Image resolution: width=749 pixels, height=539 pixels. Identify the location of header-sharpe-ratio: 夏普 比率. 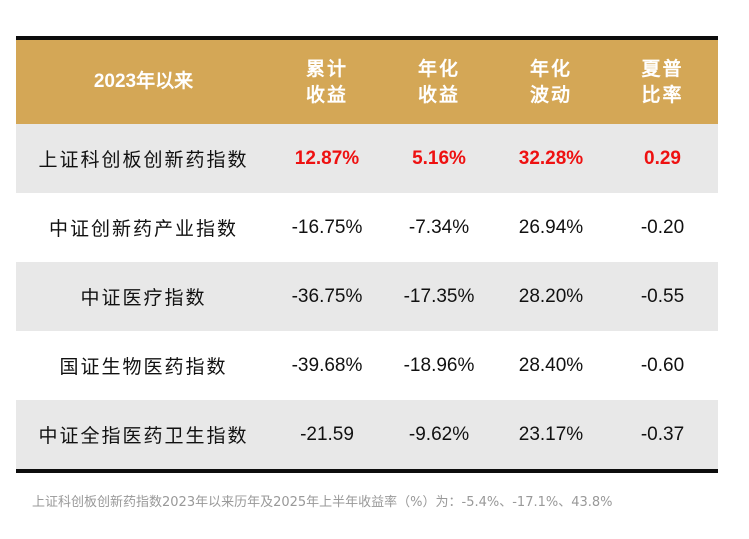
(662, 82).